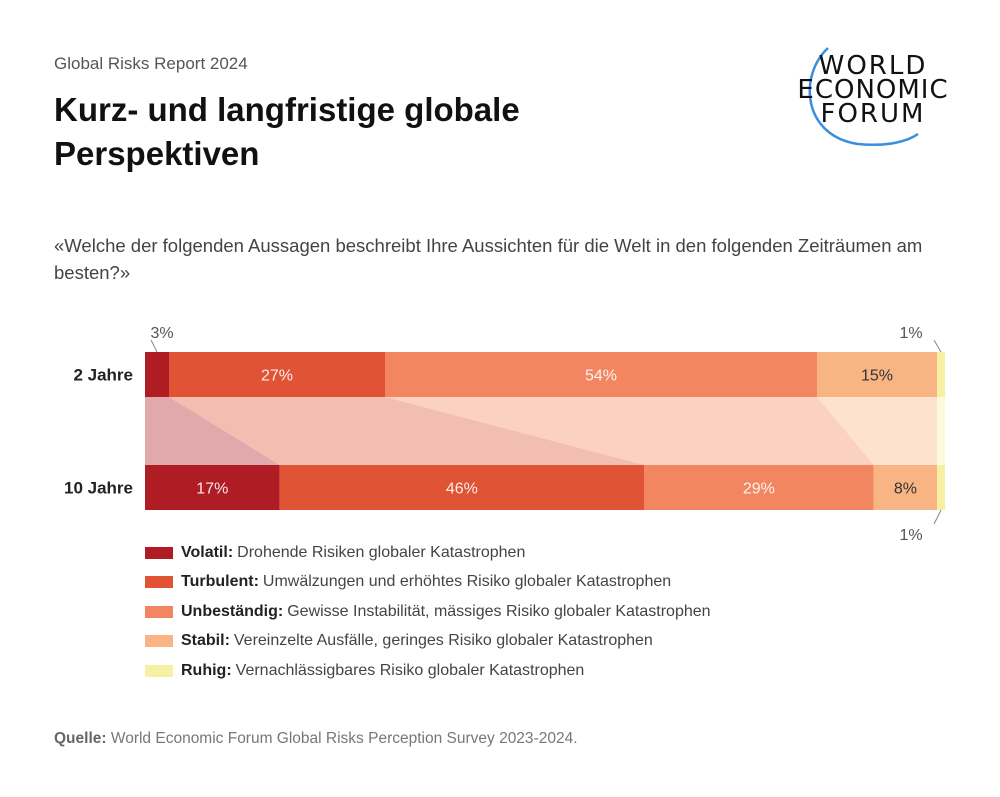  I want to click on legend-label: Stabil:, so click(205, 641).